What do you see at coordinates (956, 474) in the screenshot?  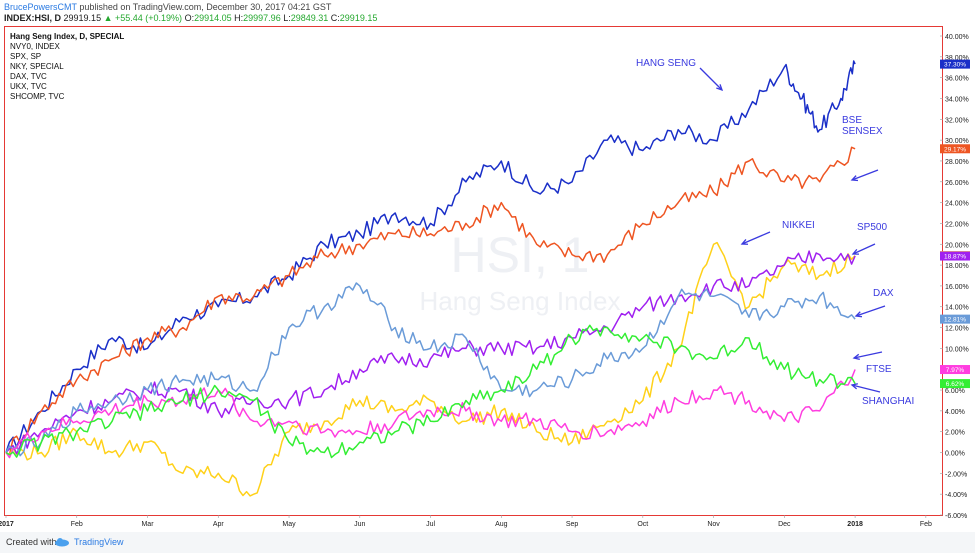 I see `y-tick-label: -2.00%` at bounding box center [956, 474].